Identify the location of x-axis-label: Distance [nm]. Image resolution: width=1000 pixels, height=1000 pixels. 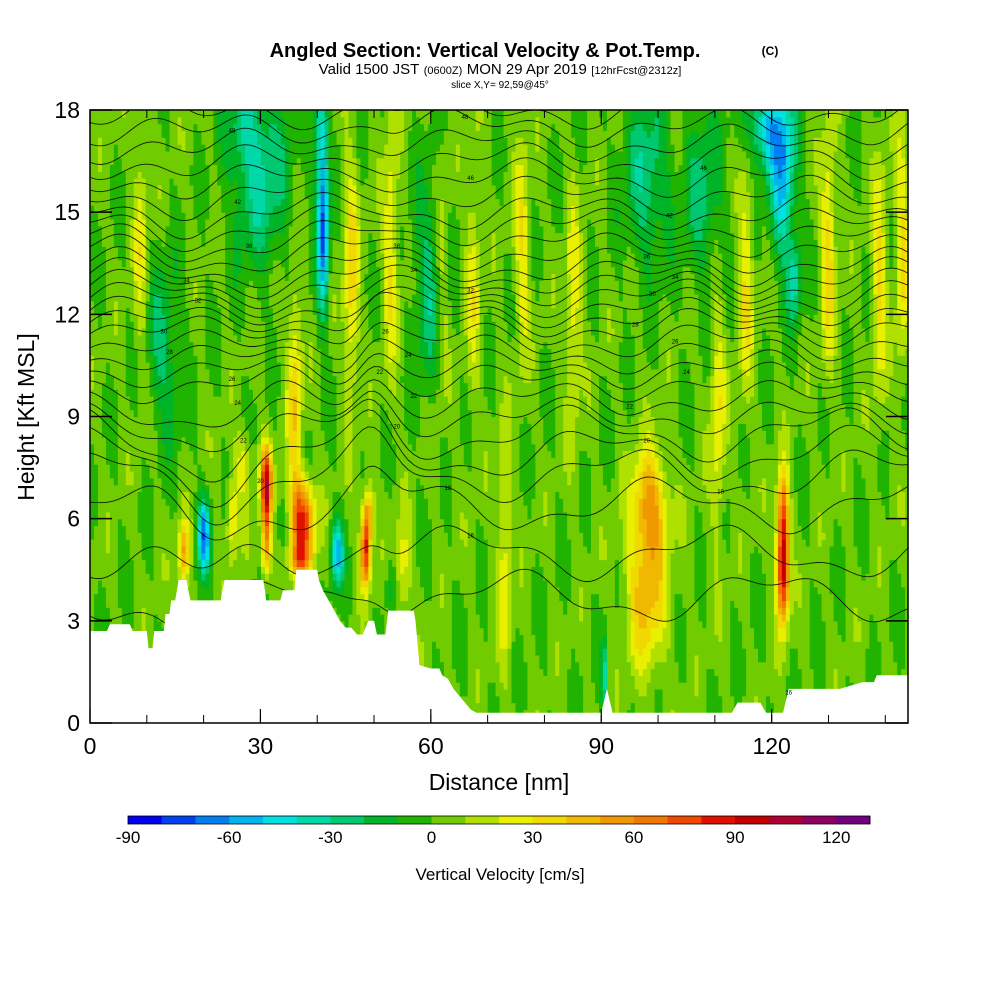
(499, 782).